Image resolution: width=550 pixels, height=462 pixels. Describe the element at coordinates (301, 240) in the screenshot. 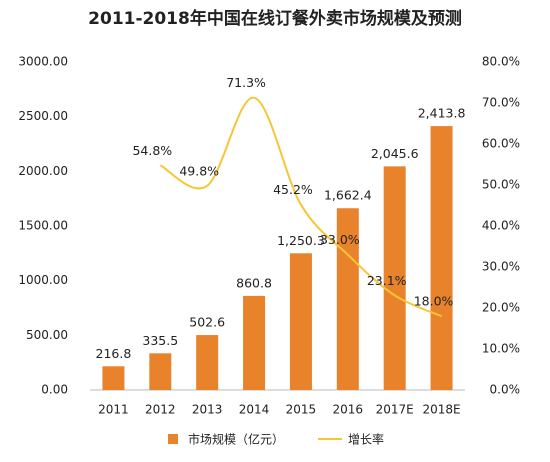

I see `bar-value-label: 1,250.3` at that location.